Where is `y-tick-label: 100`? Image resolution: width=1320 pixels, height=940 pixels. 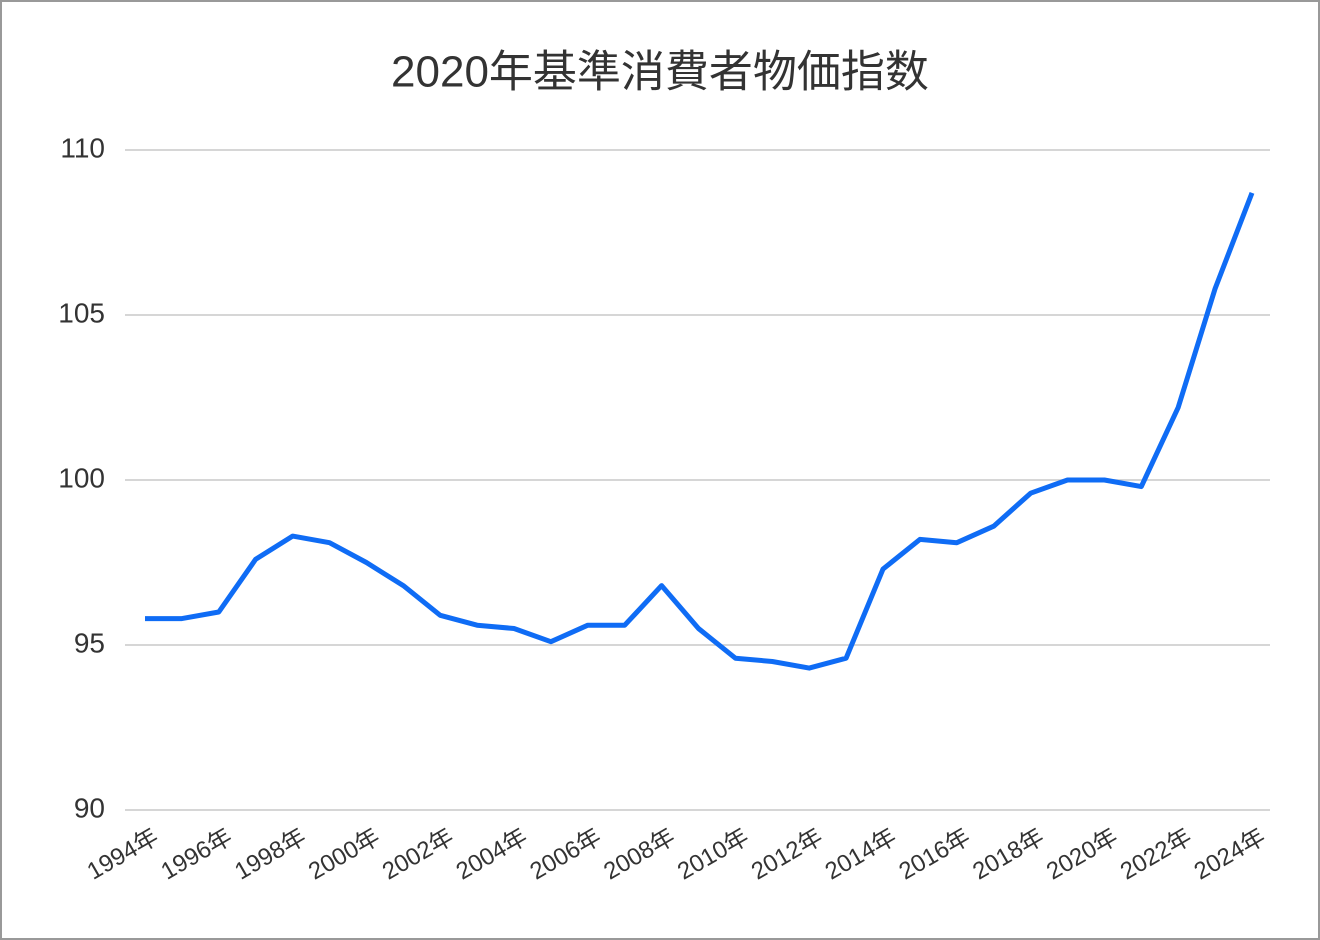
y-tick-label: 100 is located at coordinates (81, 477).